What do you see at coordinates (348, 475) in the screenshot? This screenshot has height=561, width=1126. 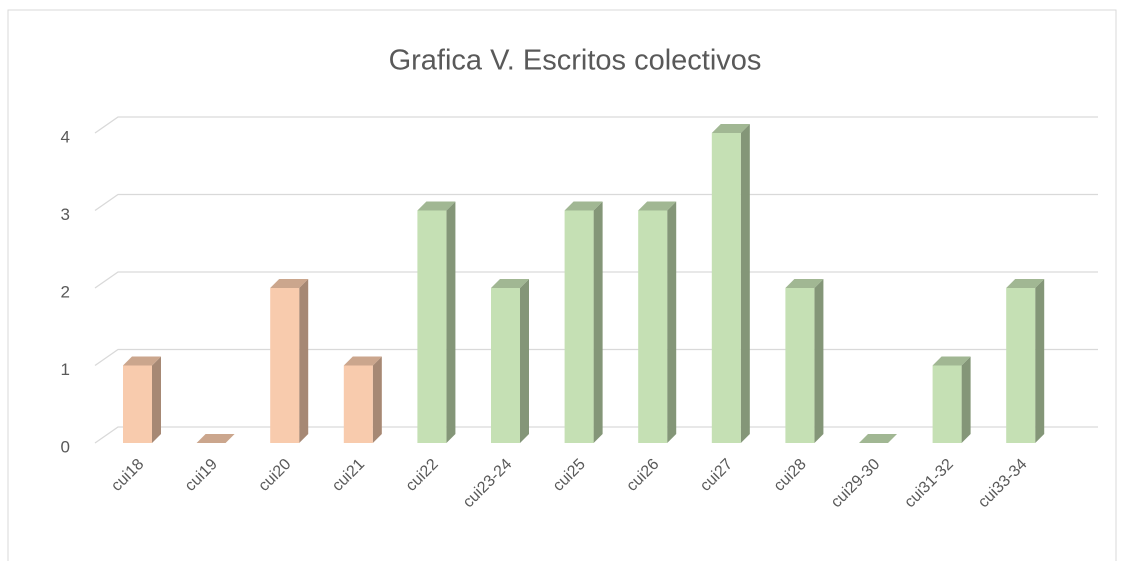 I see `x-tick-label: cui21` at bounding box center [348, 475].